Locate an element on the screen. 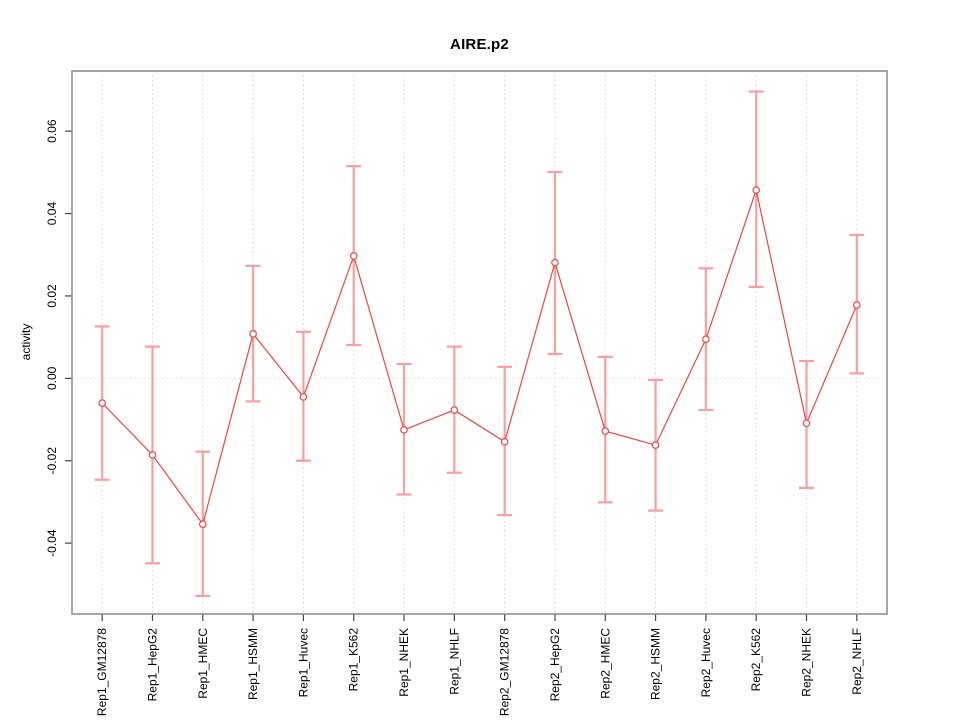 Image resolution: width=960 pixels, height=720 pixels. x-tick-label: Rep1_HSMM is located at coordinates (253, 664).